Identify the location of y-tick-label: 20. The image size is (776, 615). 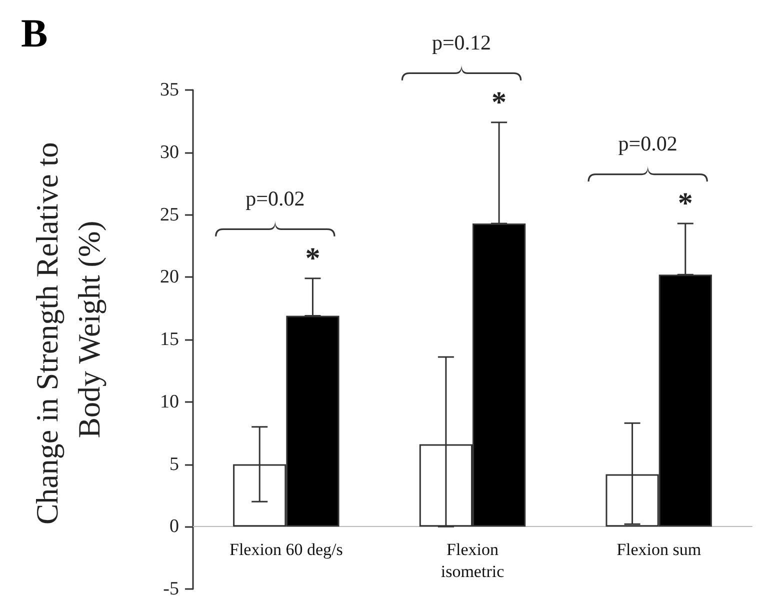
(169, 277).